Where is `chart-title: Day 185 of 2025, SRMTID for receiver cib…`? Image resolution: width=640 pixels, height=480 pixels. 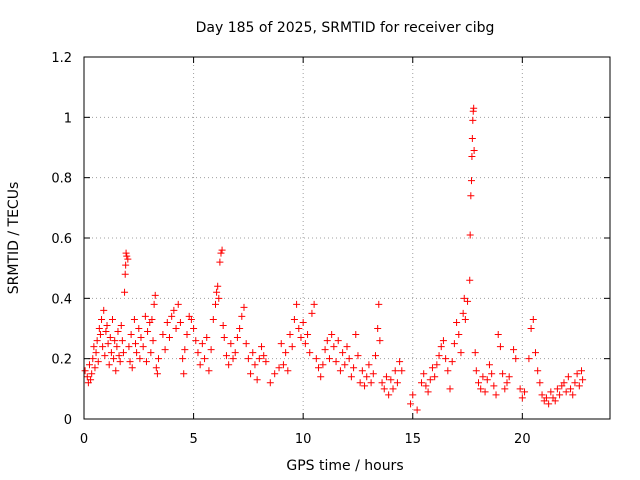
chart-title: Day 185 of 2025, SRMTID for receiver cib… is located at coordinates (345, 28).